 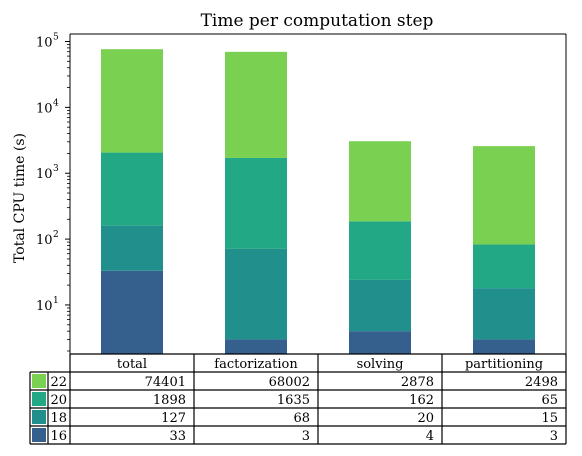 What do you see at coordinates (58, 400) in the screenshot?
I see `row-label-20: 20` at bounding box center [58, 400].